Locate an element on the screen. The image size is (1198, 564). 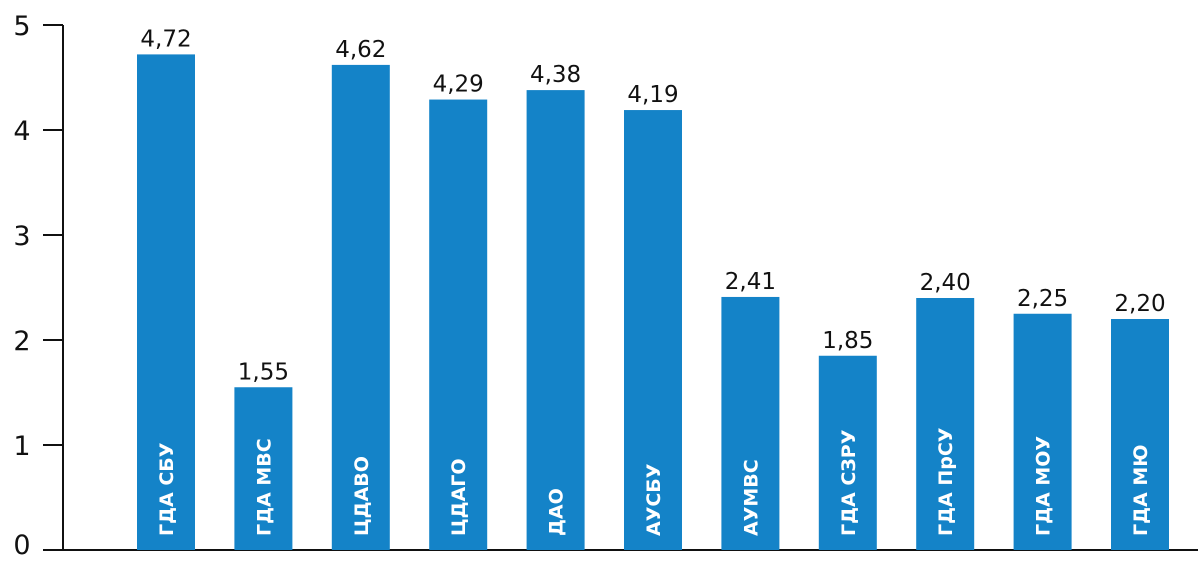
category-label: АУСБУ is located at coordinates (654, 499).